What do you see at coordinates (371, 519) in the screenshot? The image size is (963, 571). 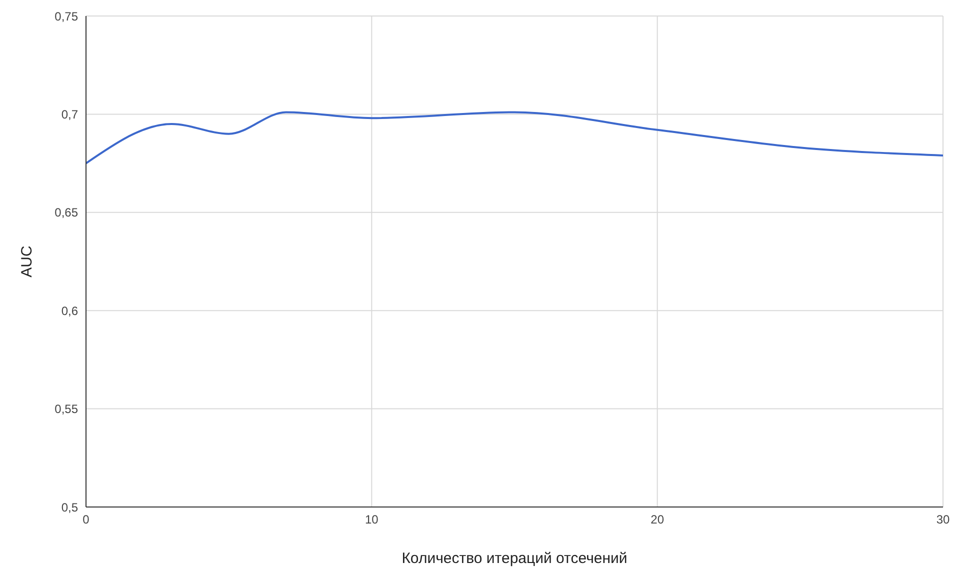 I see `x-tick-label: 10` at bounding box center [371, 519].